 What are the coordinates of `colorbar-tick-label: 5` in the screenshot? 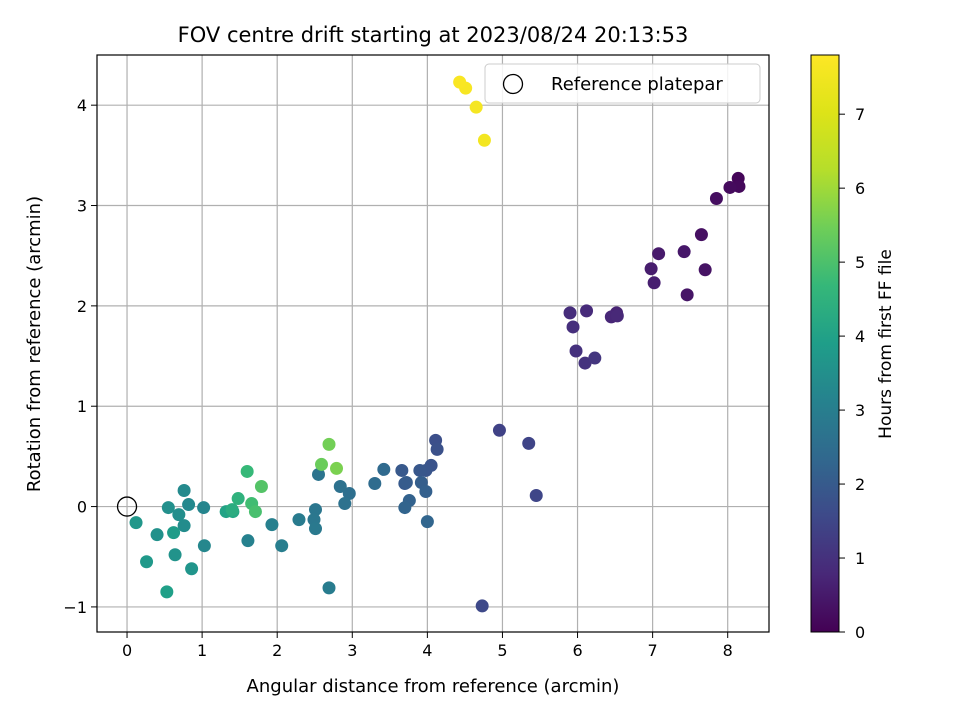 It's located at (860, 262).